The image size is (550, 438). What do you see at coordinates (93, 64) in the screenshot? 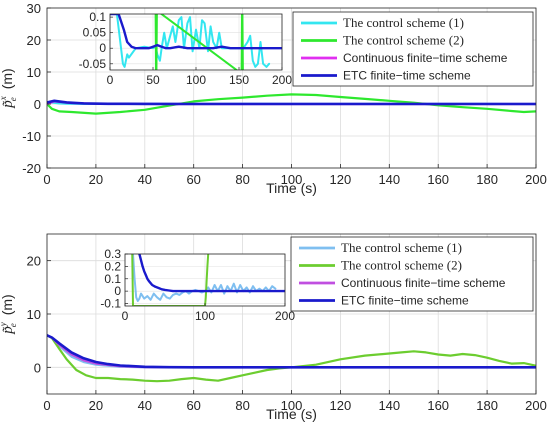
I see `inset-y-tick-label: -0.05` at bounding box center [93, 64].